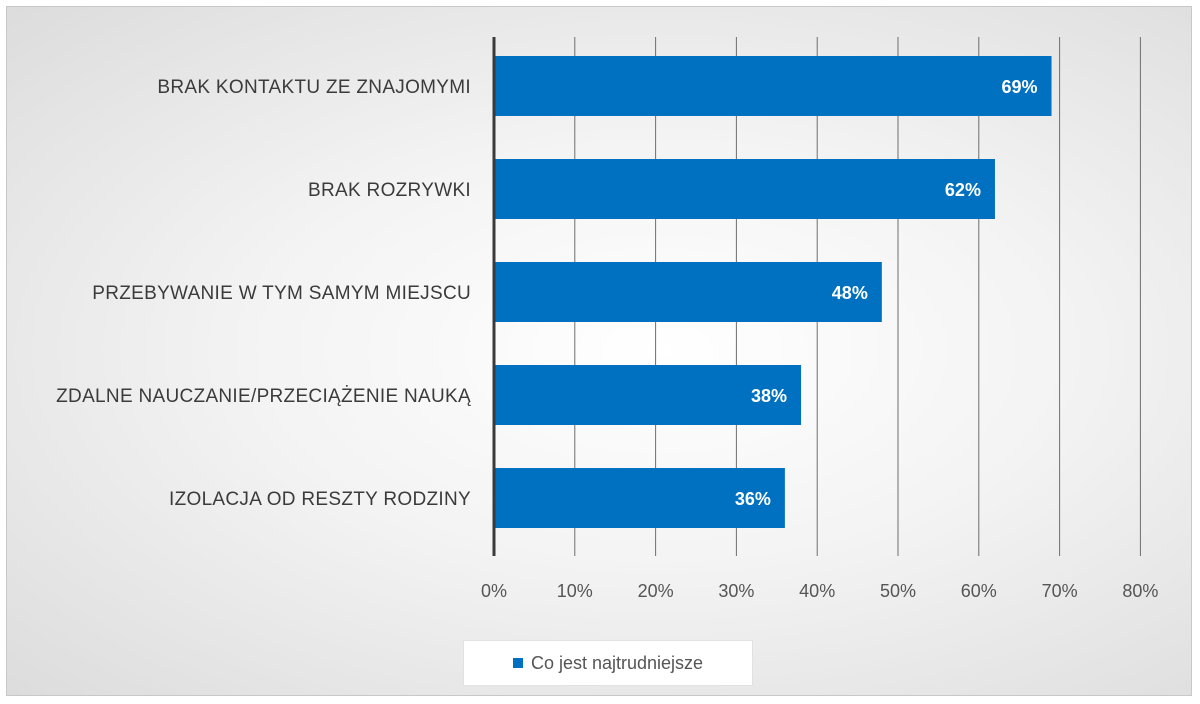  I want to click on data-label: 36%, so click(753, 499).